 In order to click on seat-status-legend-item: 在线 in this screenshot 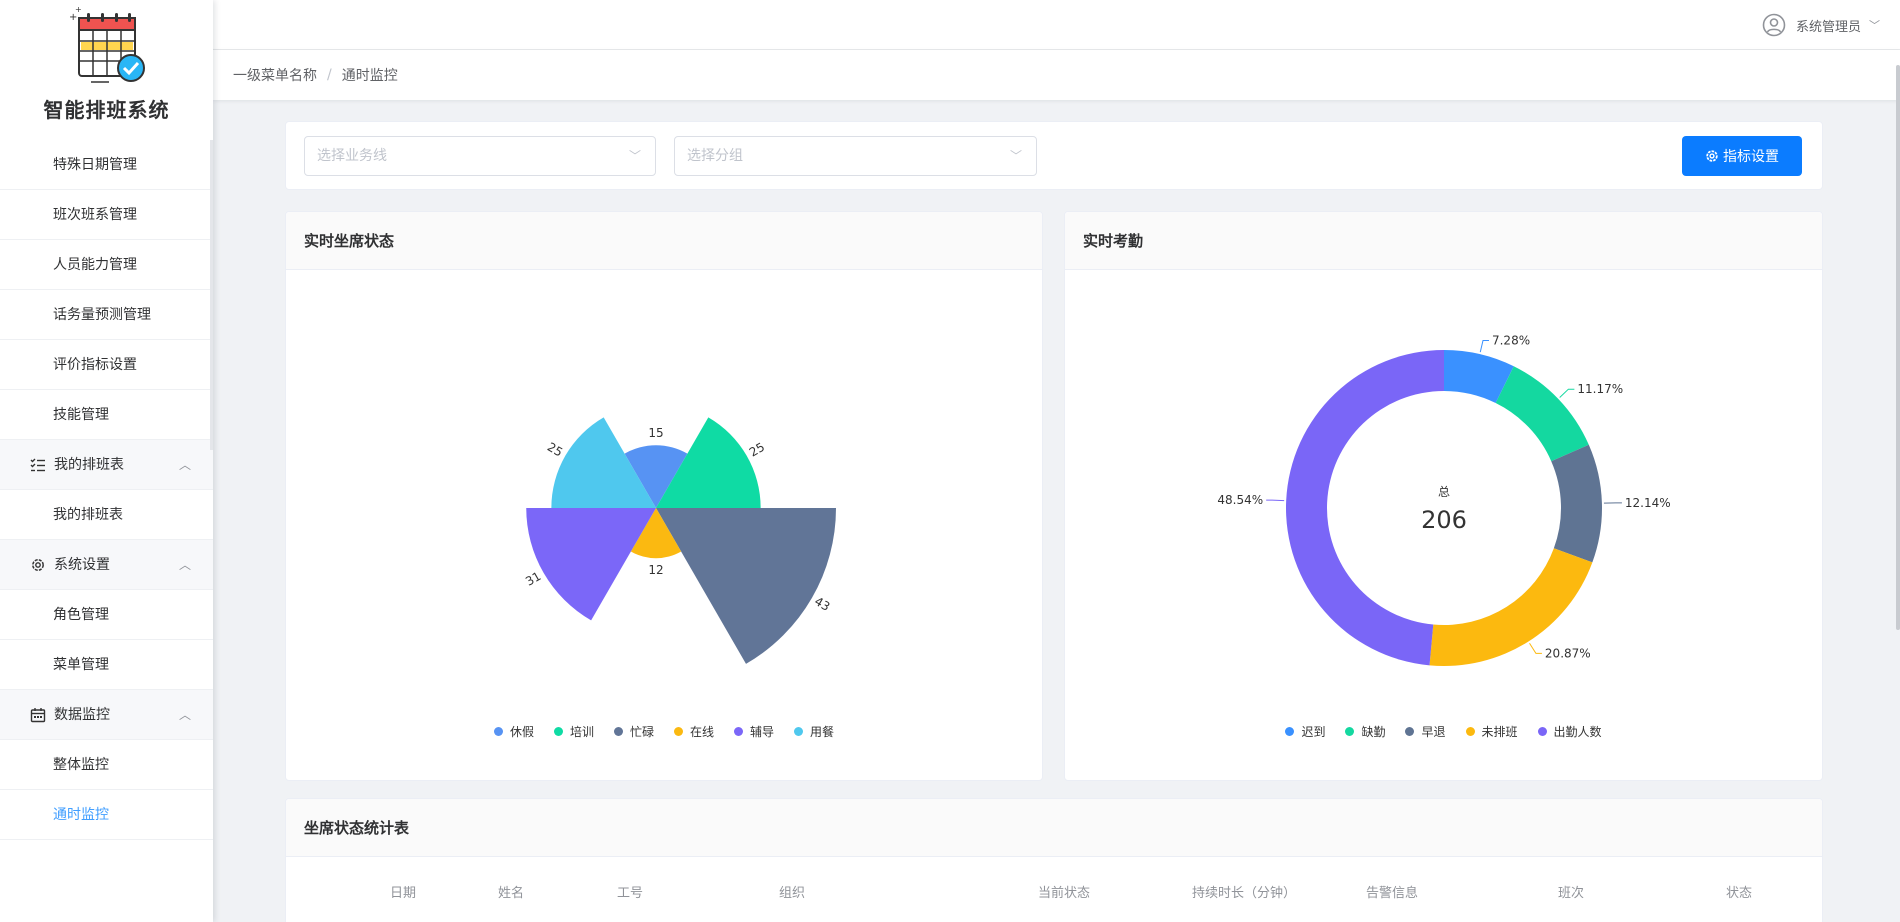, I will do `click(694, 731)`.